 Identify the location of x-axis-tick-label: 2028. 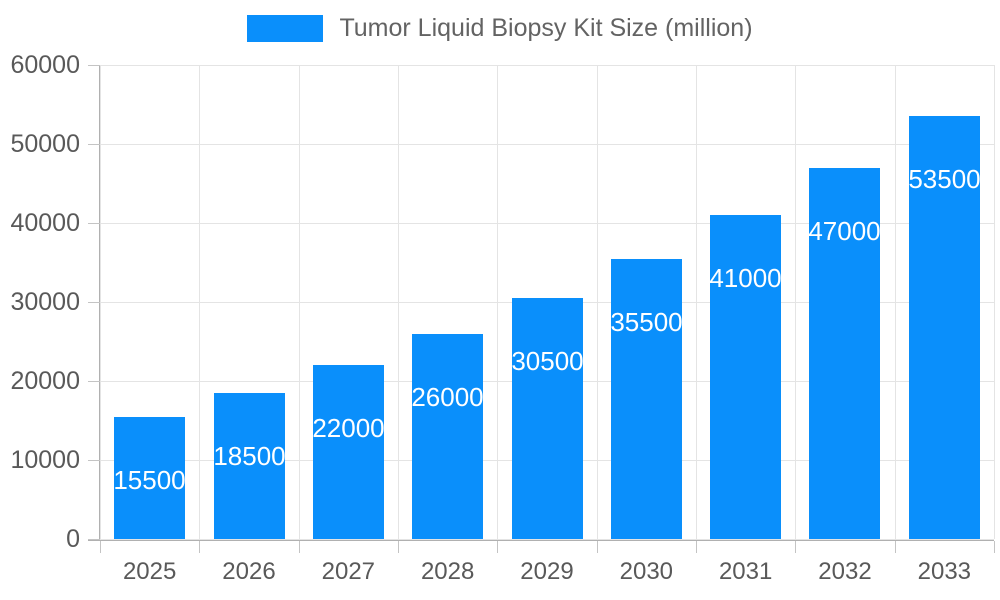
(447, 571).